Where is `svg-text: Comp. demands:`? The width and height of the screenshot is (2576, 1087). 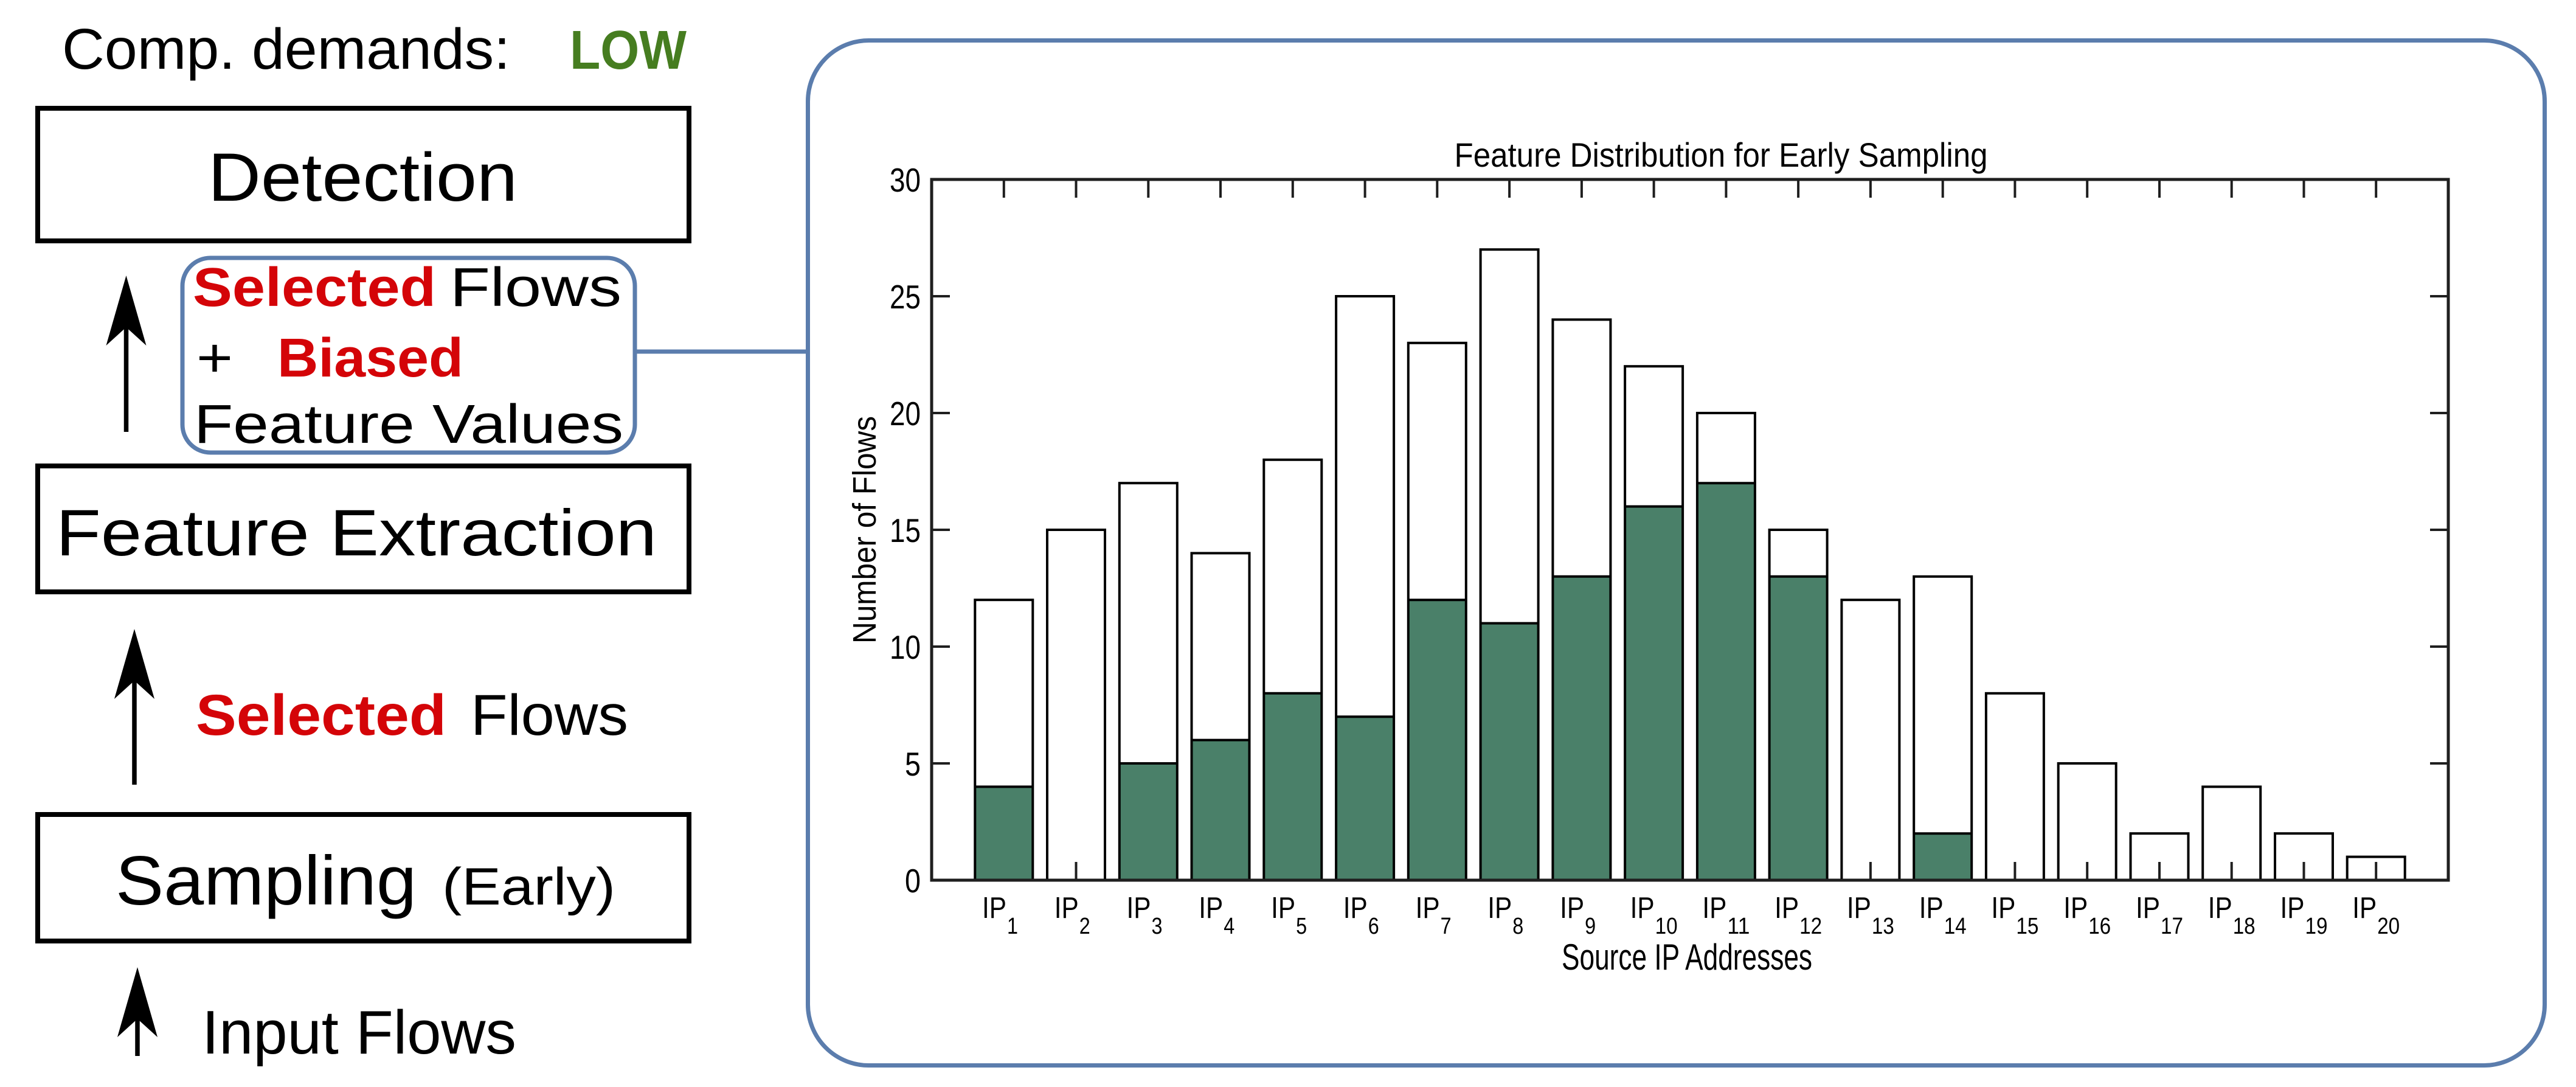 svg-text: Comp. demands: is located at coordinates (286, 49).